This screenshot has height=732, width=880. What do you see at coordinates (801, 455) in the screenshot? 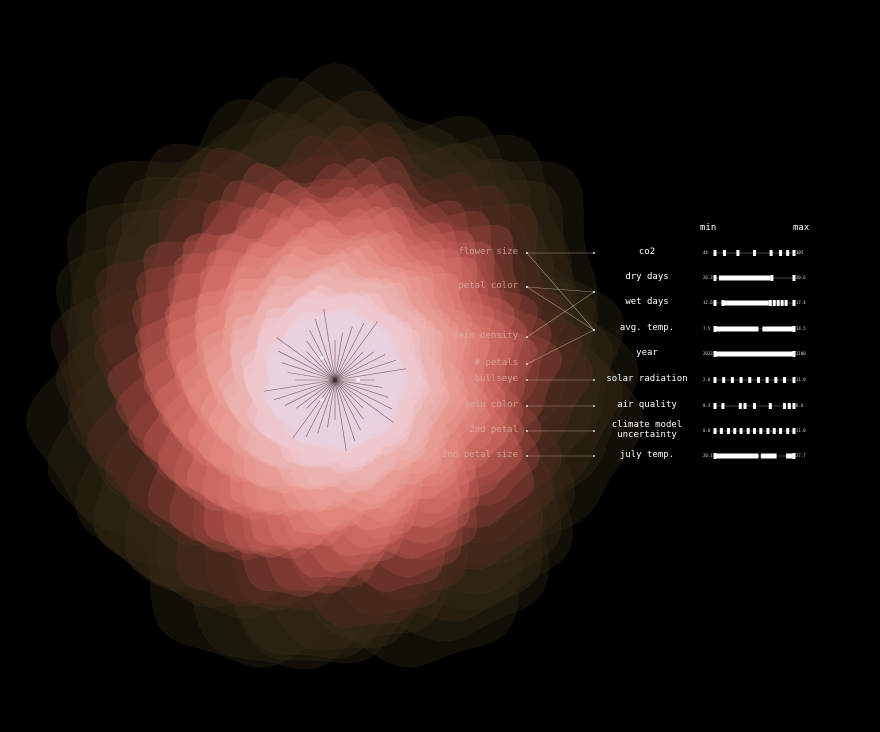
I see `range-max: 27.7` at bounding box center [801, 455].